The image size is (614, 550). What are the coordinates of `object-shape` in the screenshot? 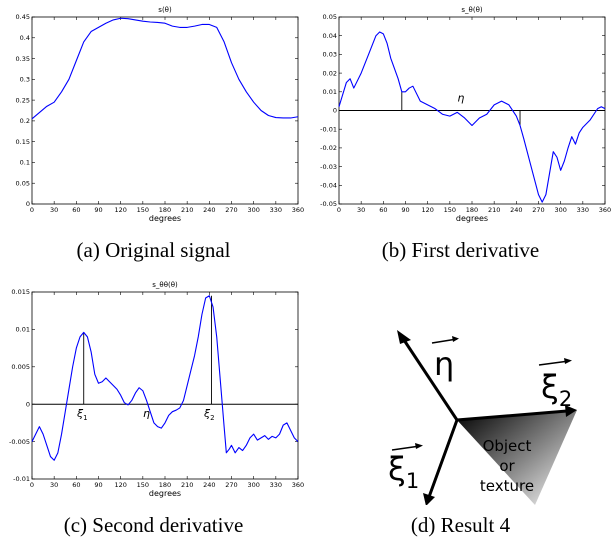 It's located at (517, 457).